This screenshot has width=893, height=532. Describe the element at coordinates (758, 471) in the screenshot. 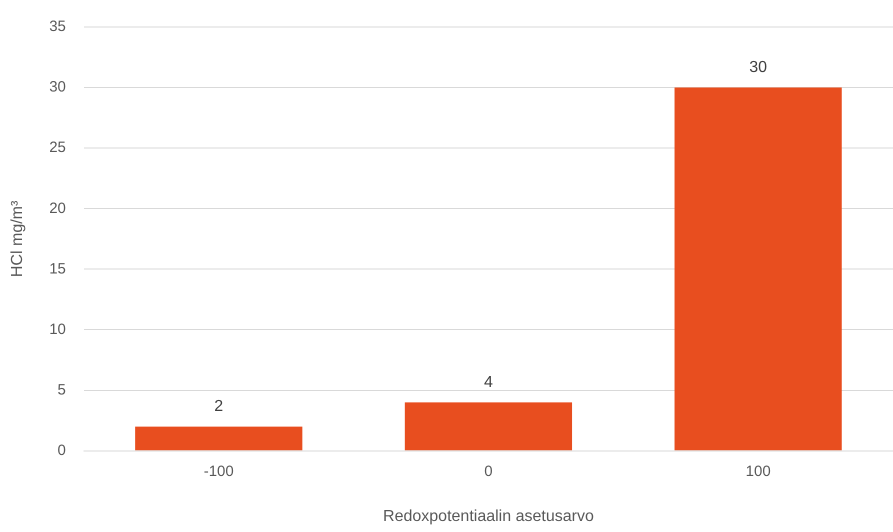

I see `x-tick-label: 100` at that location.